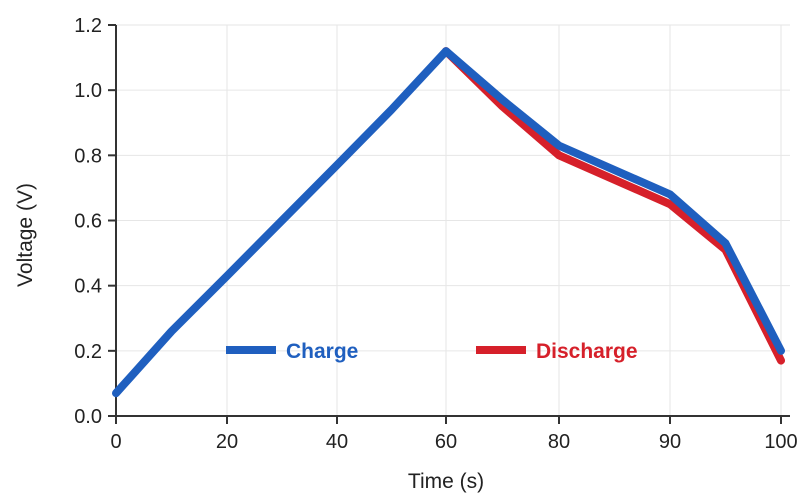 The width and height of the screenshot is (805, 493). What do you see at coordinates (559, 442) in the screenshot?
I see `x-tick-label: 80` at bounding box center [559, 442].